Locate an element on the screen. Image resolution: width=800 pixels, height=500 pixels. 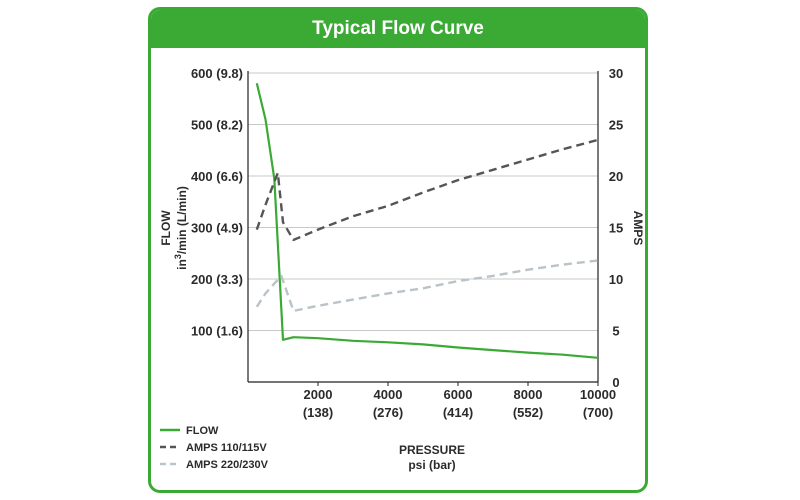
legend-label: FLOW is located at coordinates (202, 431).